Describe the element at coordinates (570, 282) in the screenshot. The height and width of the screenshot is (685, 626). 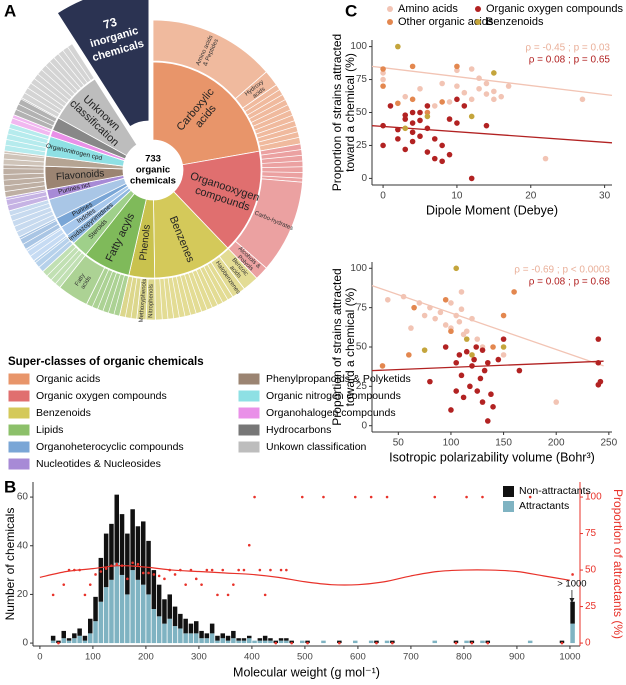
I see `annotation: ρ = 0.08 ; p = 0.68` at that location.